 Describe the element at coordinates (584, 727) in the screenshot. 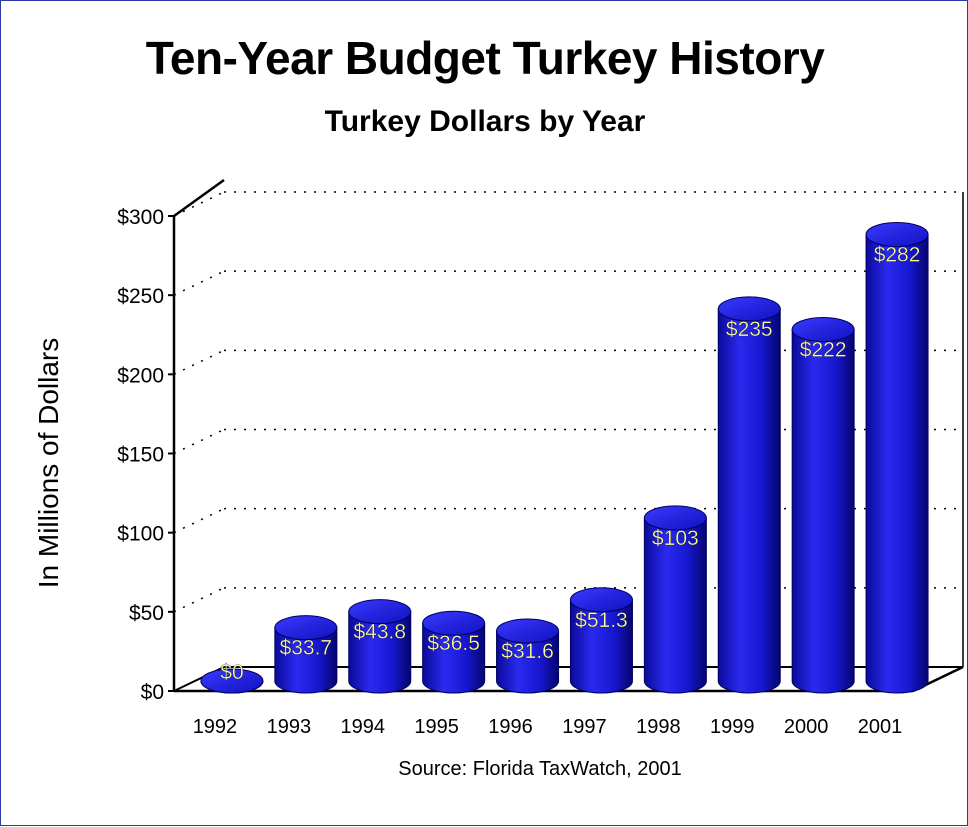

I see `x-tick-label: 1997` at that location.